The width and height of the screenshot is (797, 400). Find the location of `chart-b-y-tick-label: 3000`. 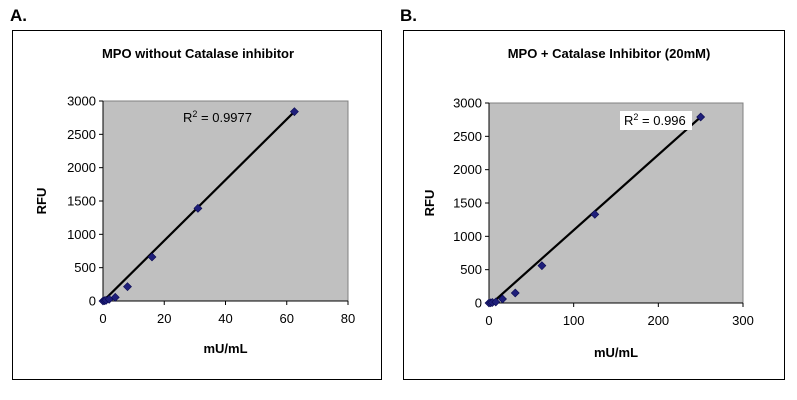

chart-b-y-tick-label: 3000 is located at coordinates (467, 103).